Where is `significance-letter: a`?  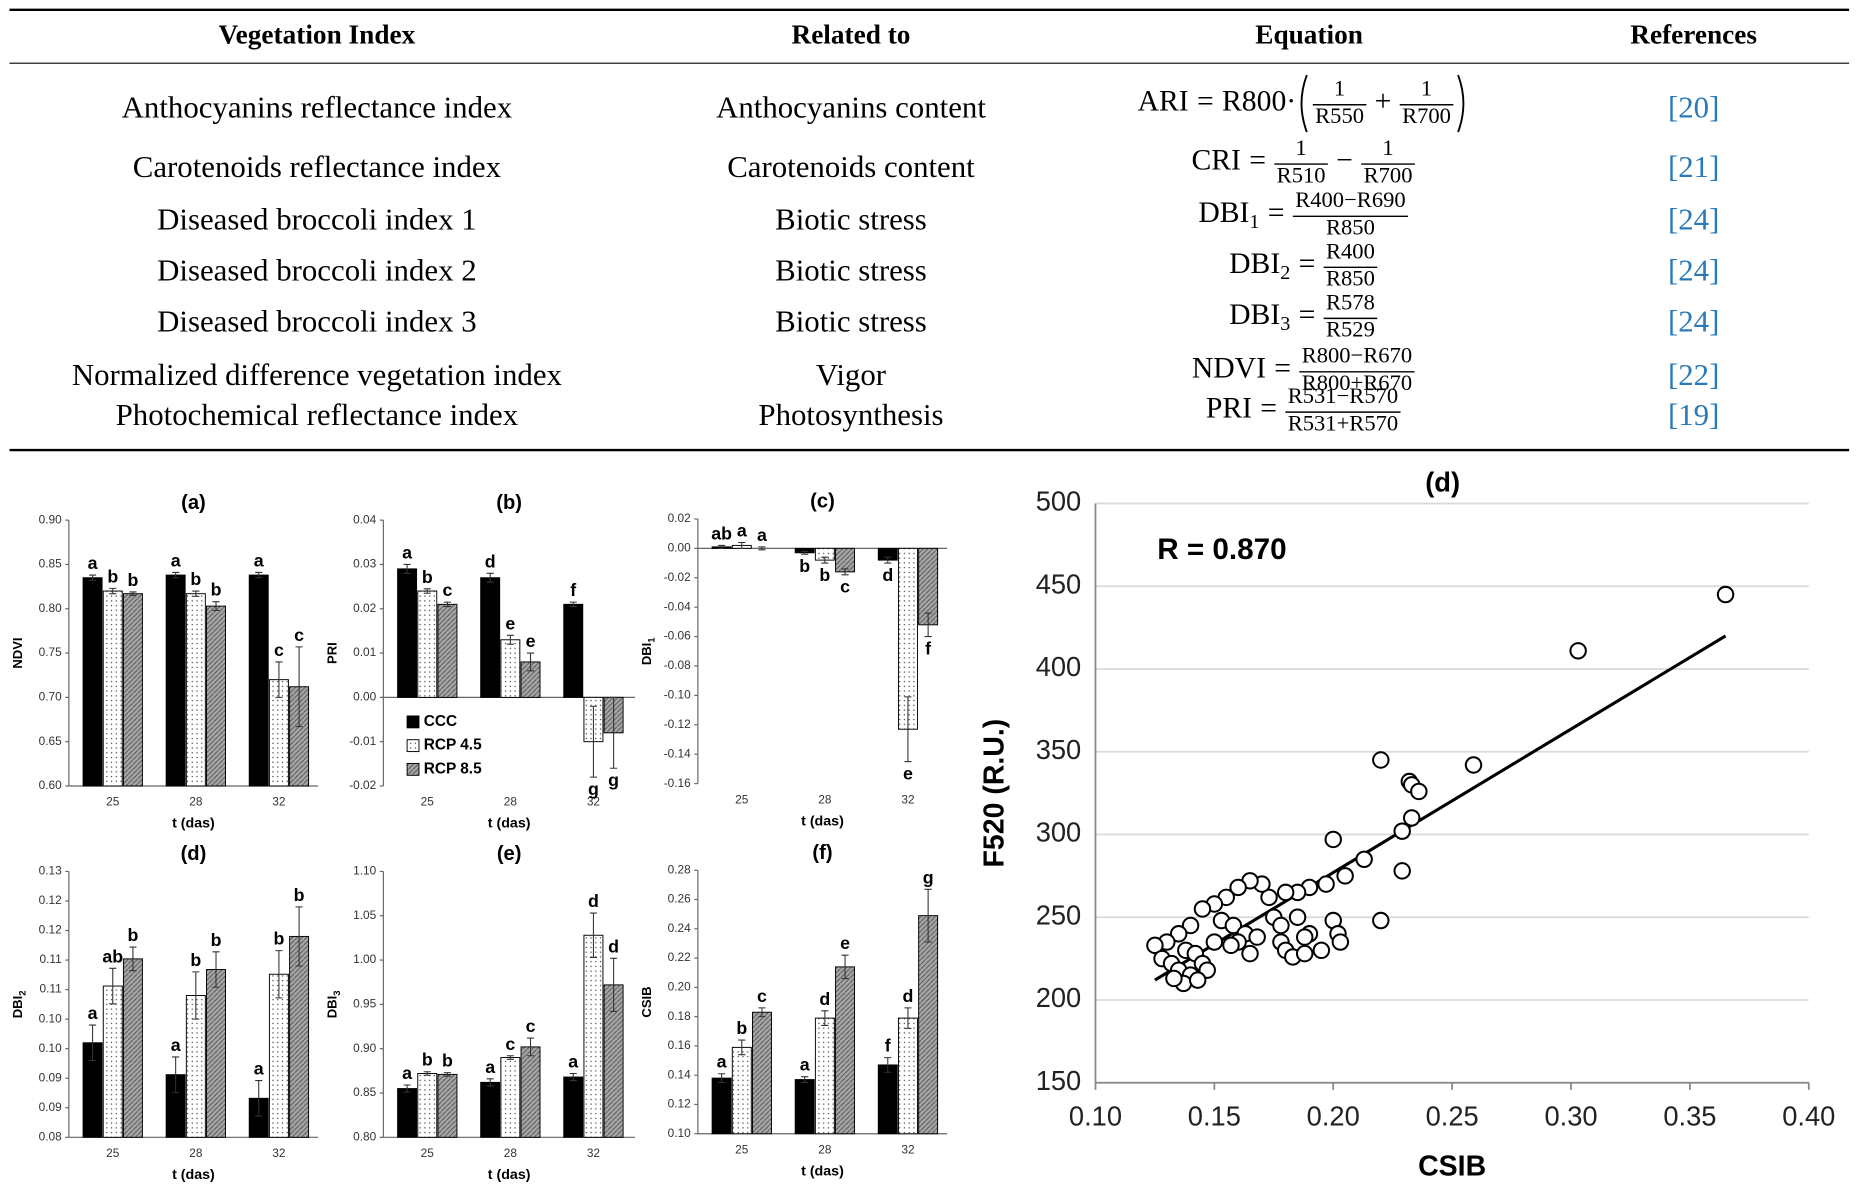
significance-letter: a is located at coordinates (722, 1062).